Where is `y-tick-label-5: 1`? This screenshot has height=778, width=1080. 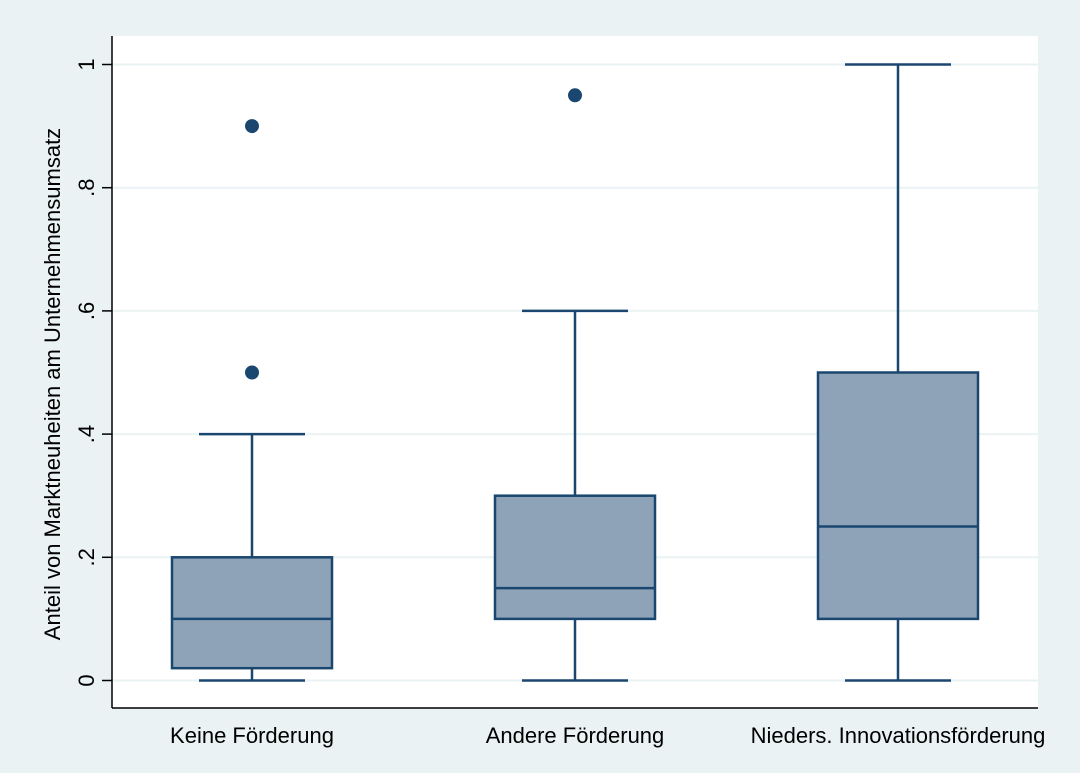
y-tick-label-5: 1 is located at coordinates (86, 64).